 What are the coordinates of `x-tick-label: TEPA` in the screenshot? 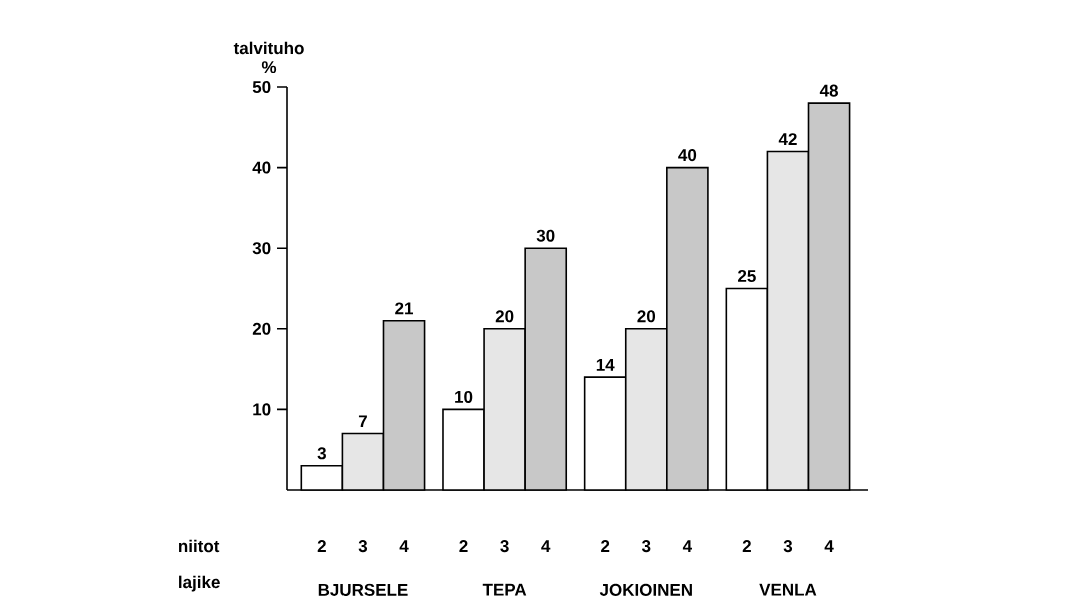 It's located at (504, 589).